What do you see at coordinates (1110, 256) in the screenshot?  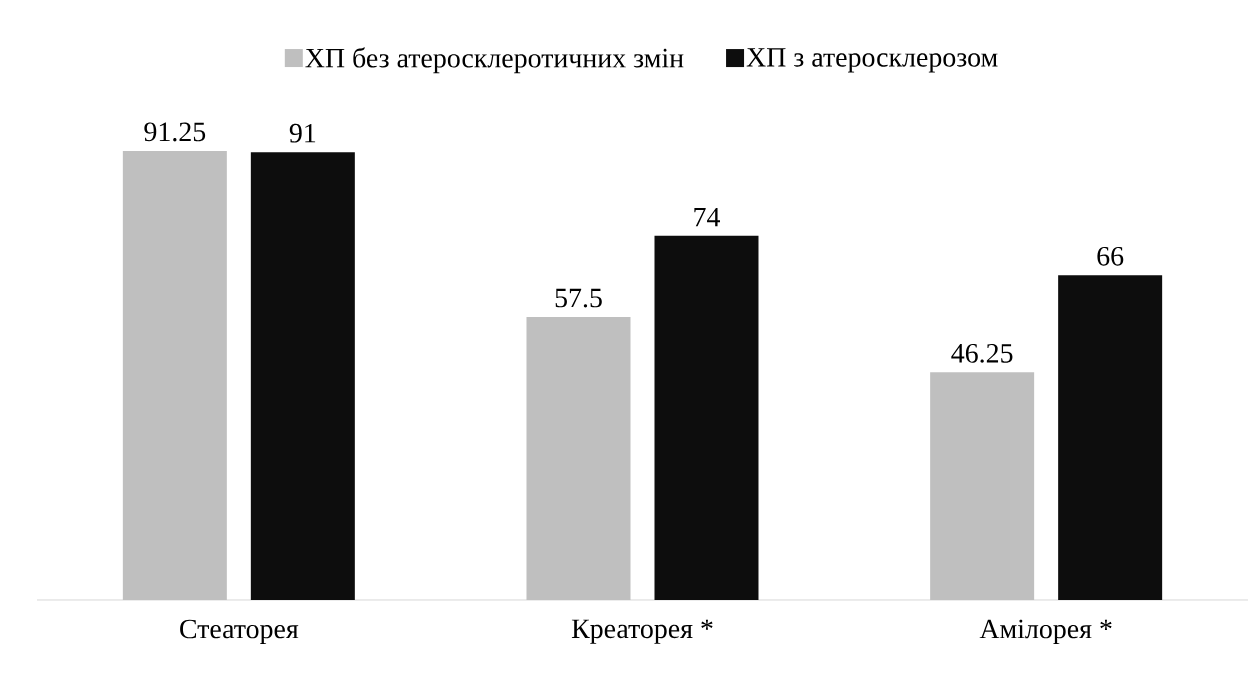 I see `data-label: 66` at bounding box center [1110, 256].